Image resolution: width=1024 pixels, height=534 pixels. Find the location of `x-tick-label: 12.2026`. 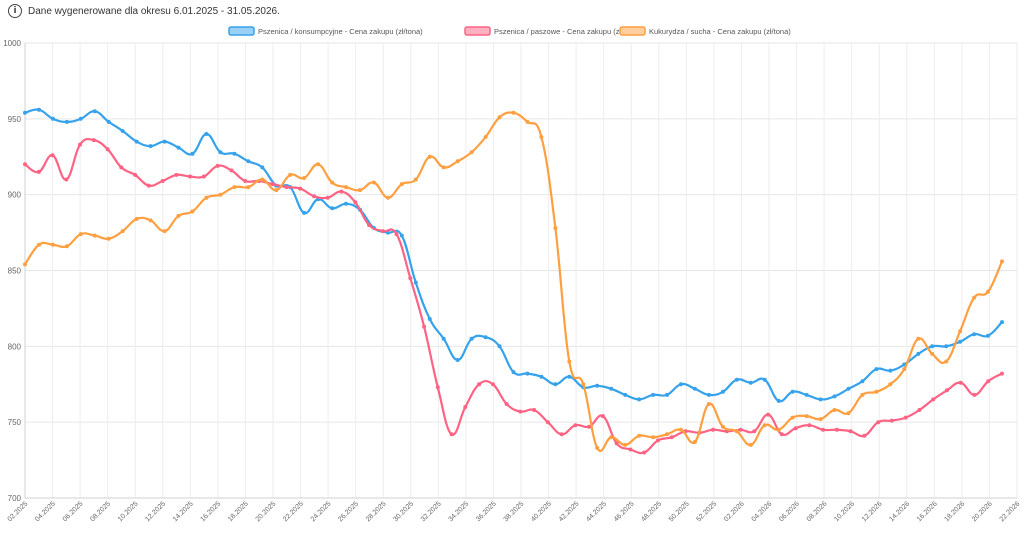

x-tick-label: 12.2026 is located at coordinates (872, 511).